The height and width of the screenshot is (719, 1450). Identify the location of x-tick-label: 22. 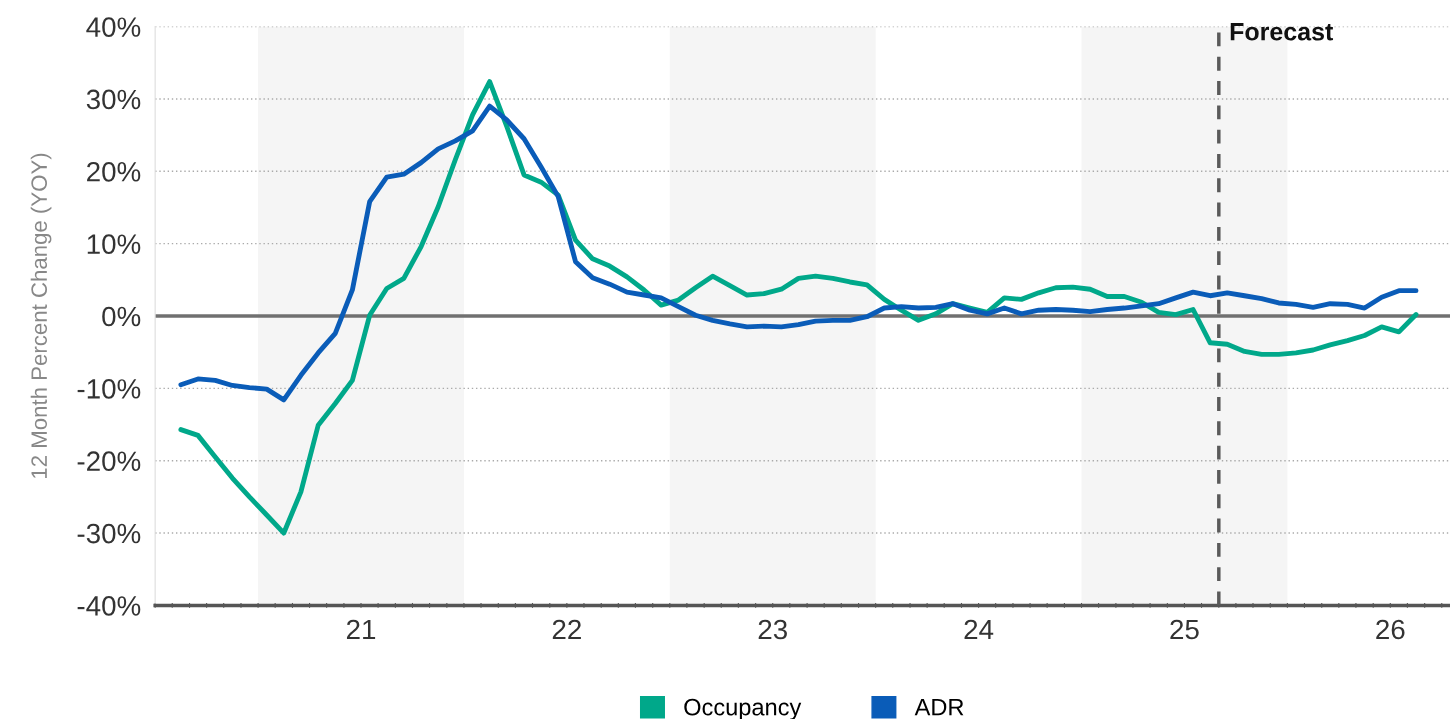
(566, 629).